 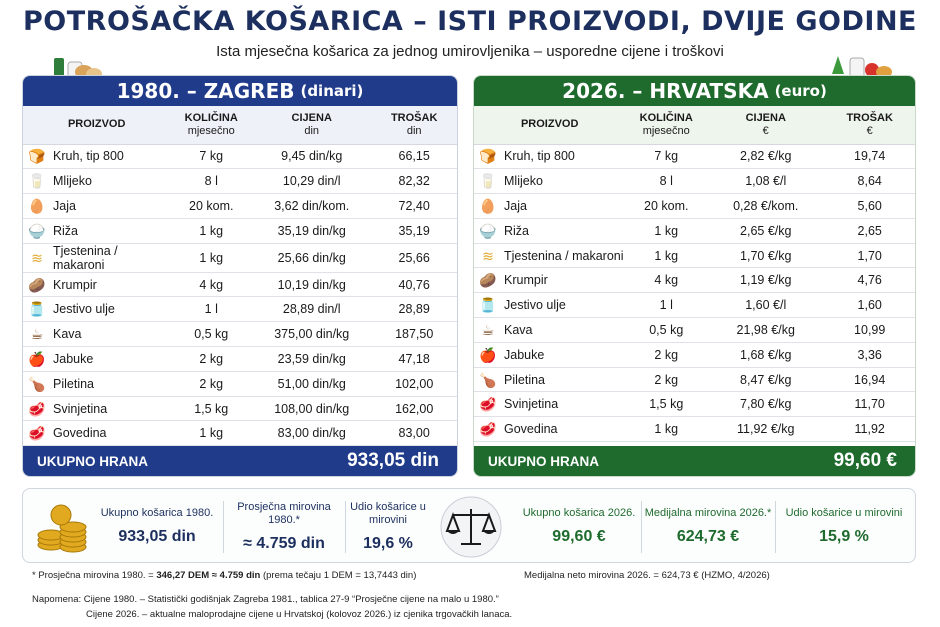 I want to click on product-name: Svinjetina, so click(x=531, y=404).